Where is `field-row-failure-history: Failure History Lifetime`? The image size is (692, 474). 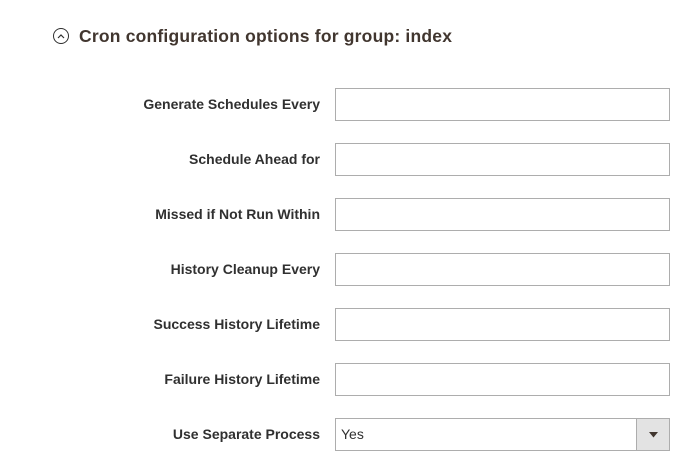 field-row-failure-history: Failure History Lifetime is located at coordinates (346, 379).